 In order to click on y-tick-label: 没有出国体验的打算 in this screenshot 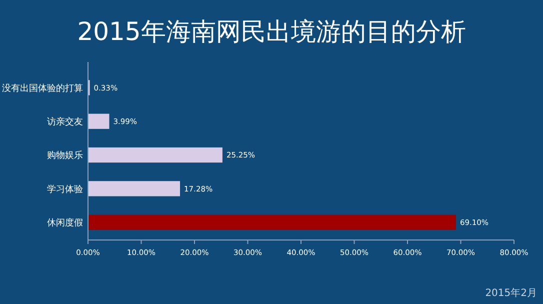, I will do `click(42, 88)`.